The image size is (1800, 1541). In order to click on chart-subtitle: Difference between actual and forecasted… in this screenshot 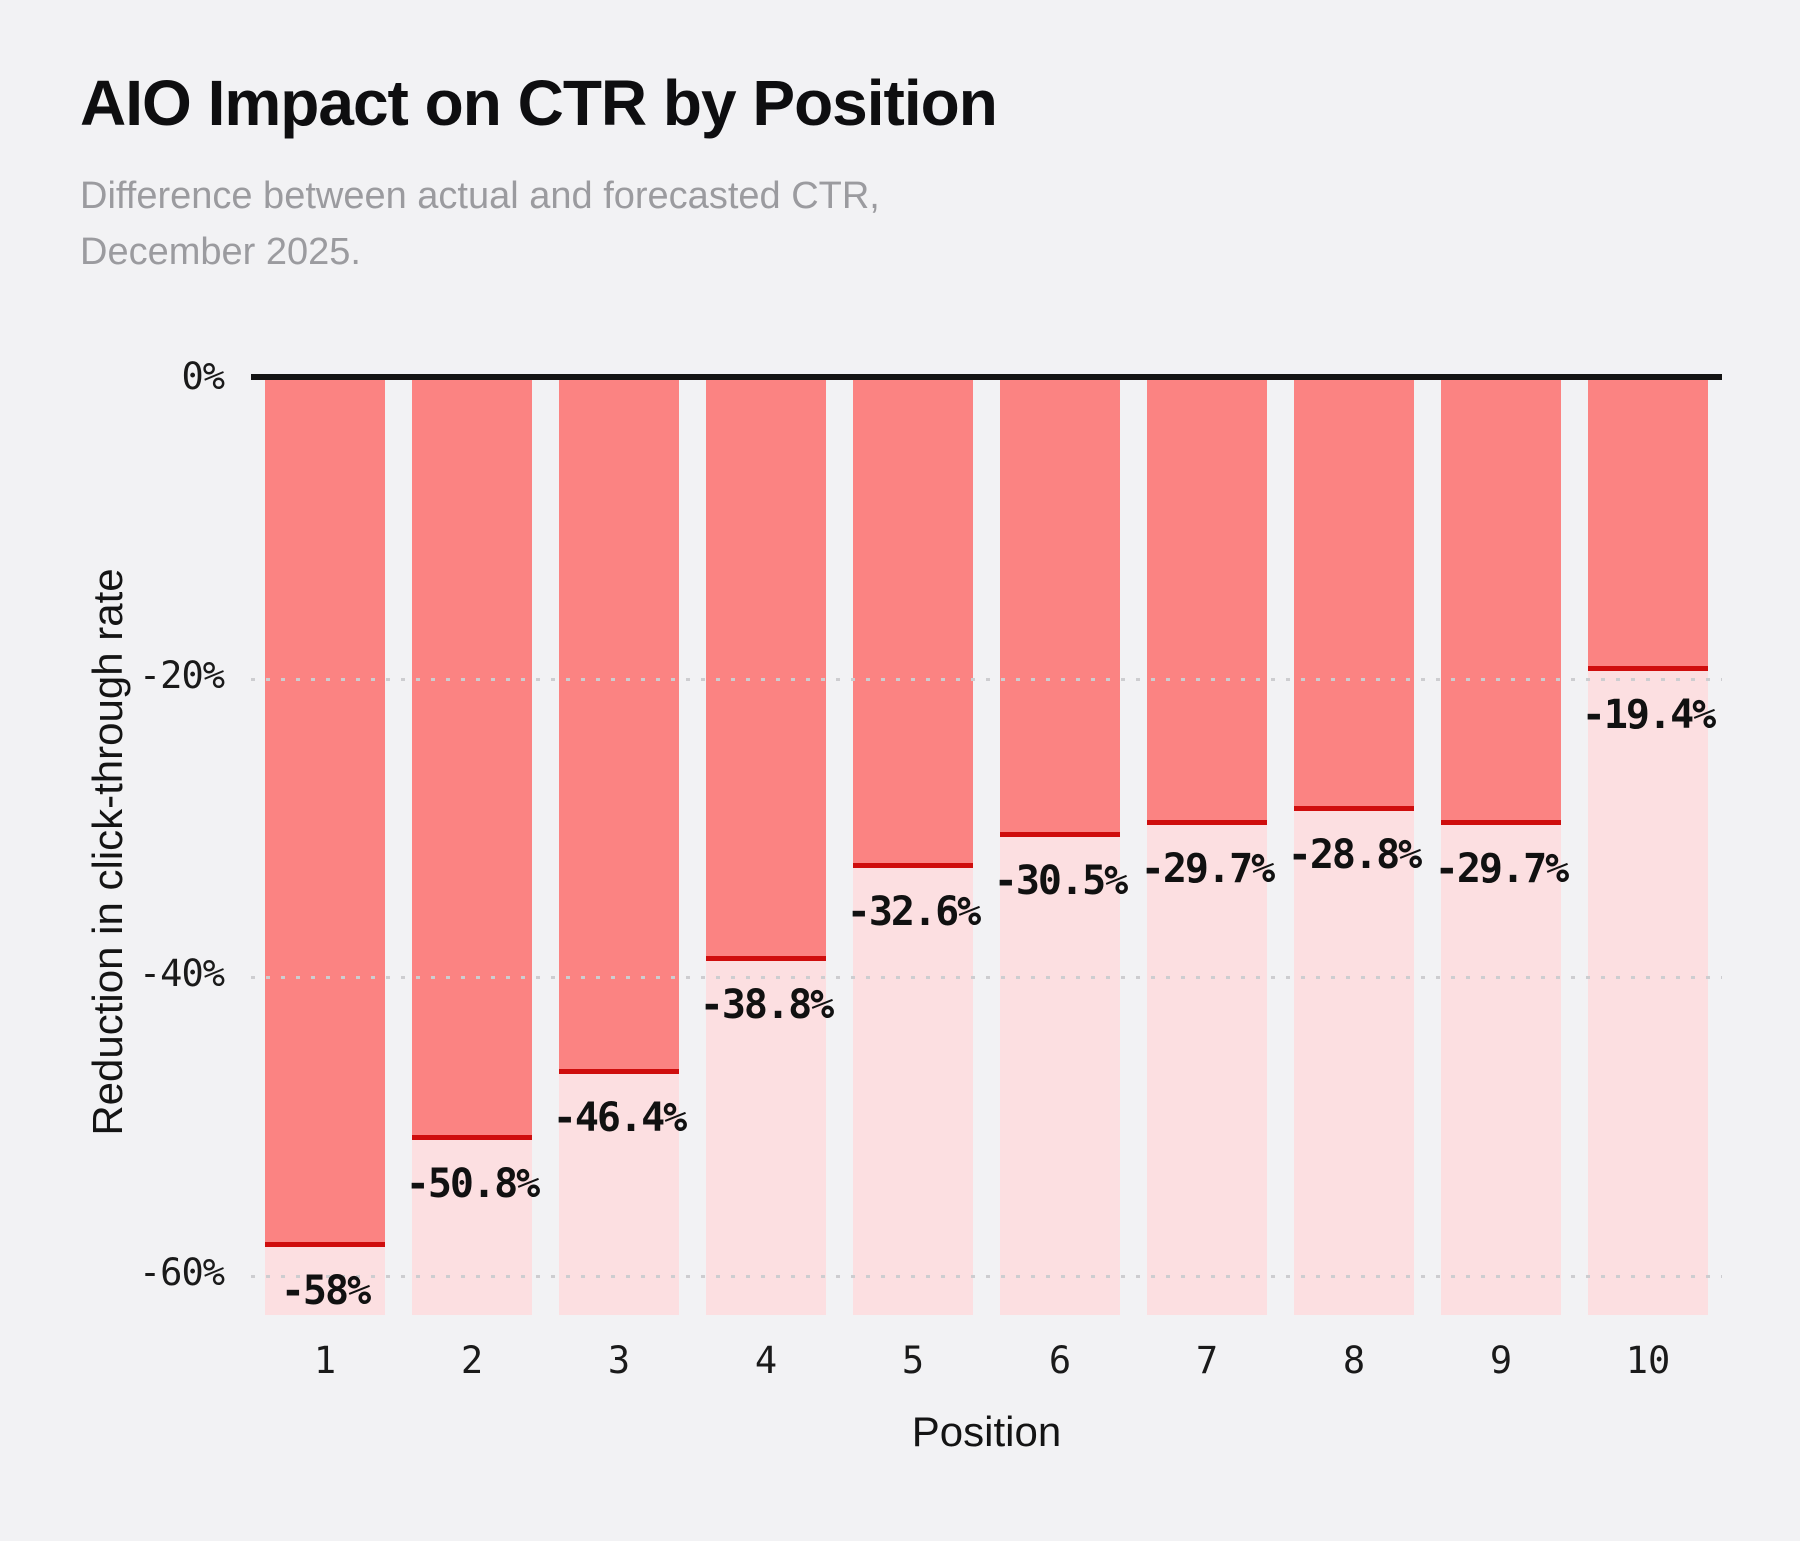, I will do `click(480, 224)`.